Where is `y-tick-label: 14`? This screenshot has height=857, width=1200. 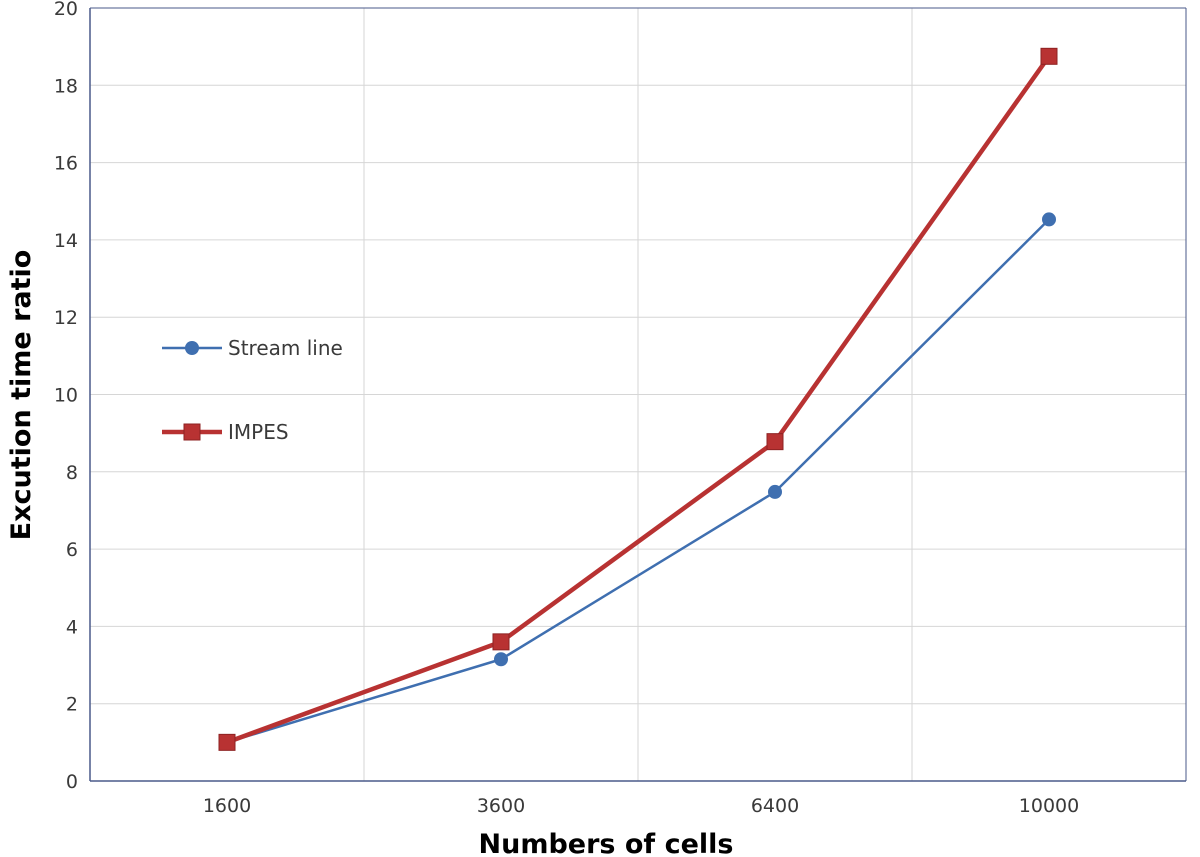 y-tick-label: 14 is located at coordinates (66, 241).